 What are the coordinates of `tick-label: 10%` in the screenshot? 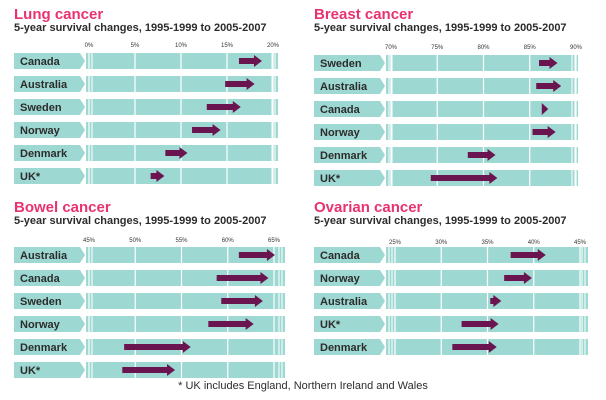 It's located at (181, 46).